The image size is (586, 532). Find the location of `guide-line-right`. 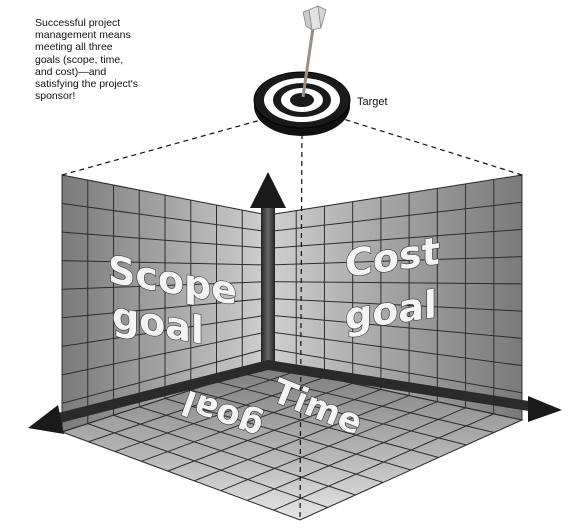

guide-line-right is located at coordinates (431, 146).